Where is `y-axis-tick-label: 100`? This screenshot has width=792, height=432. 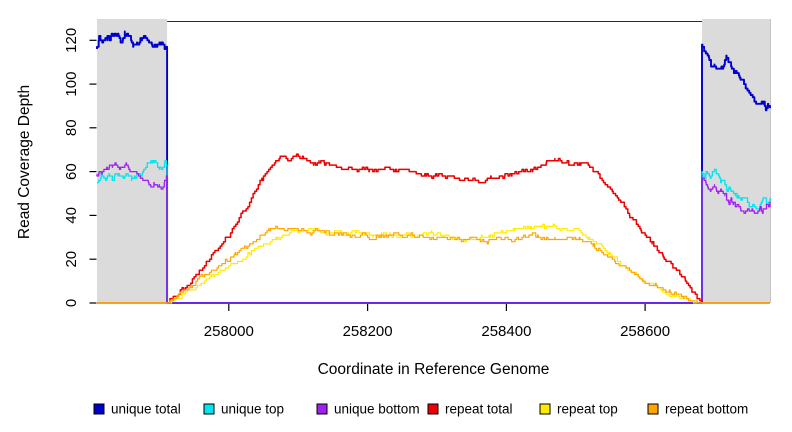
y-axis-tick-label: 100 is located at coordinates (71, 84).